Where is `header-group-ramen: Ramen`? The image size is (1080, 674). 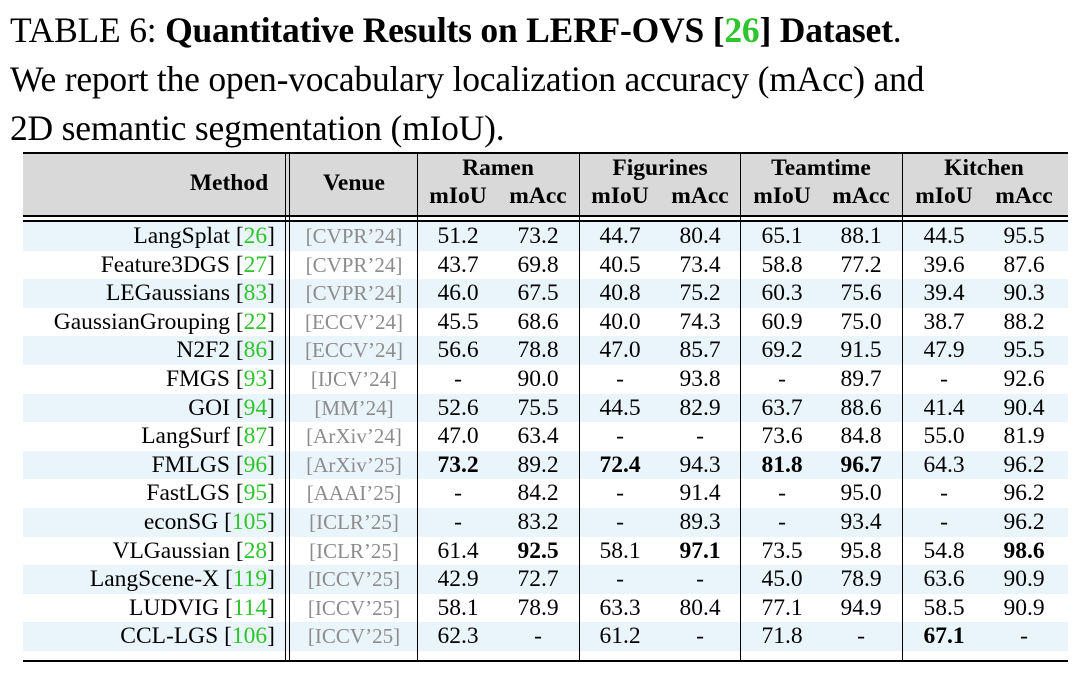
header-group-ramen: Ramen is located at coordinates (498, 168).